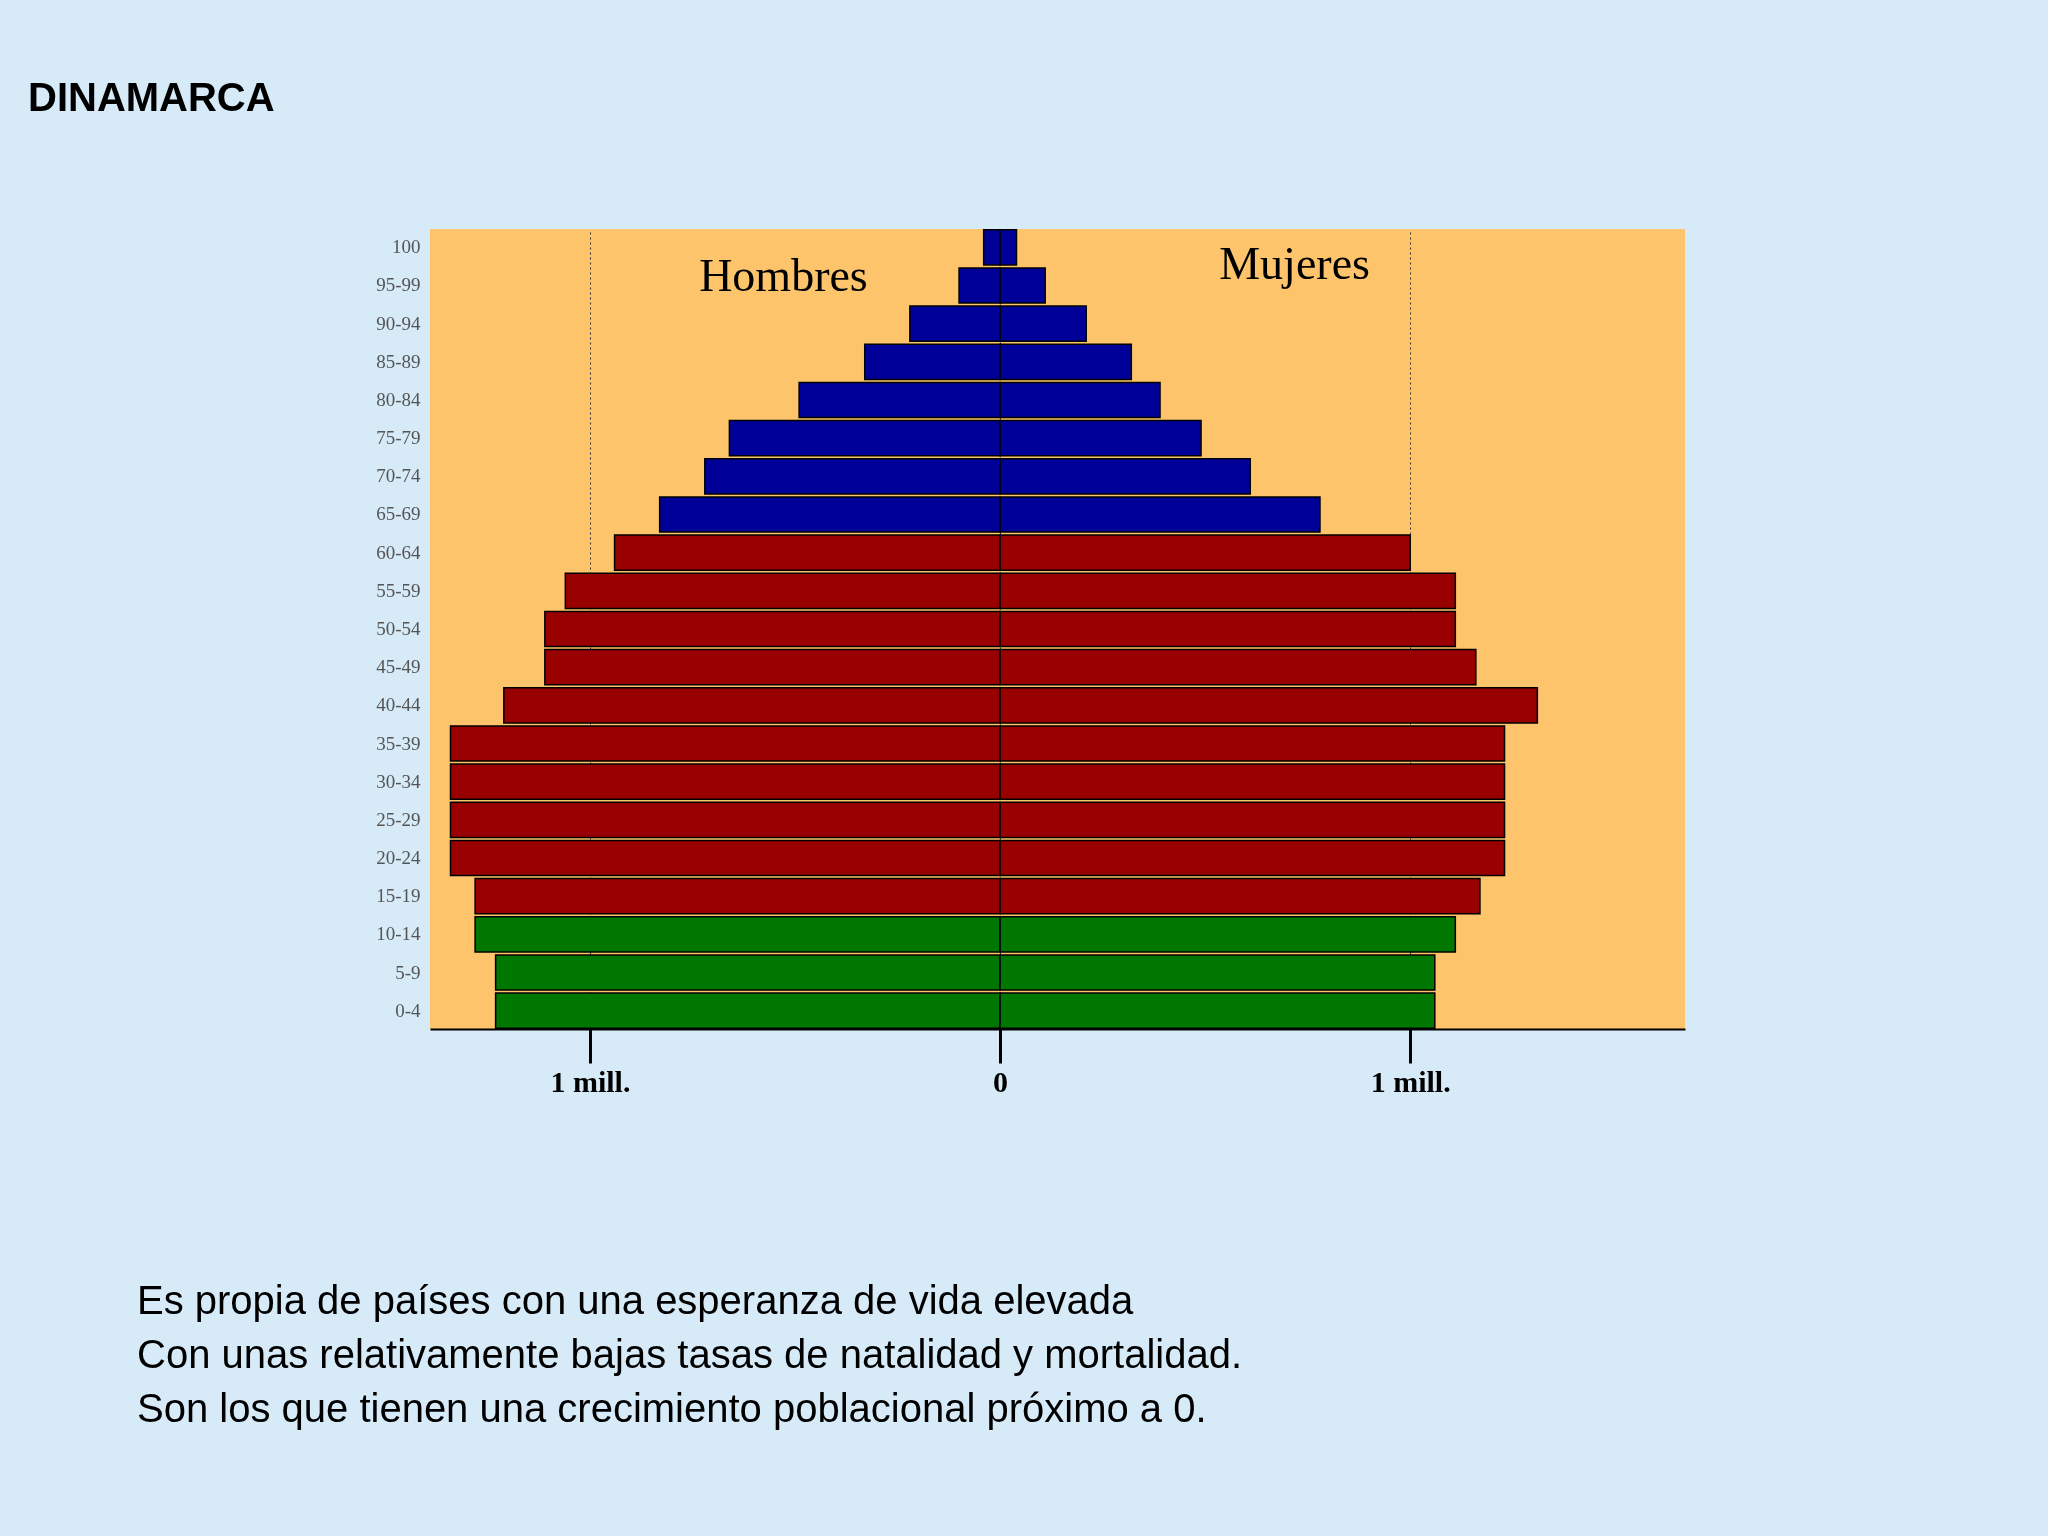  I want to click on y-tick-label: 95-99, so click(398, 285).